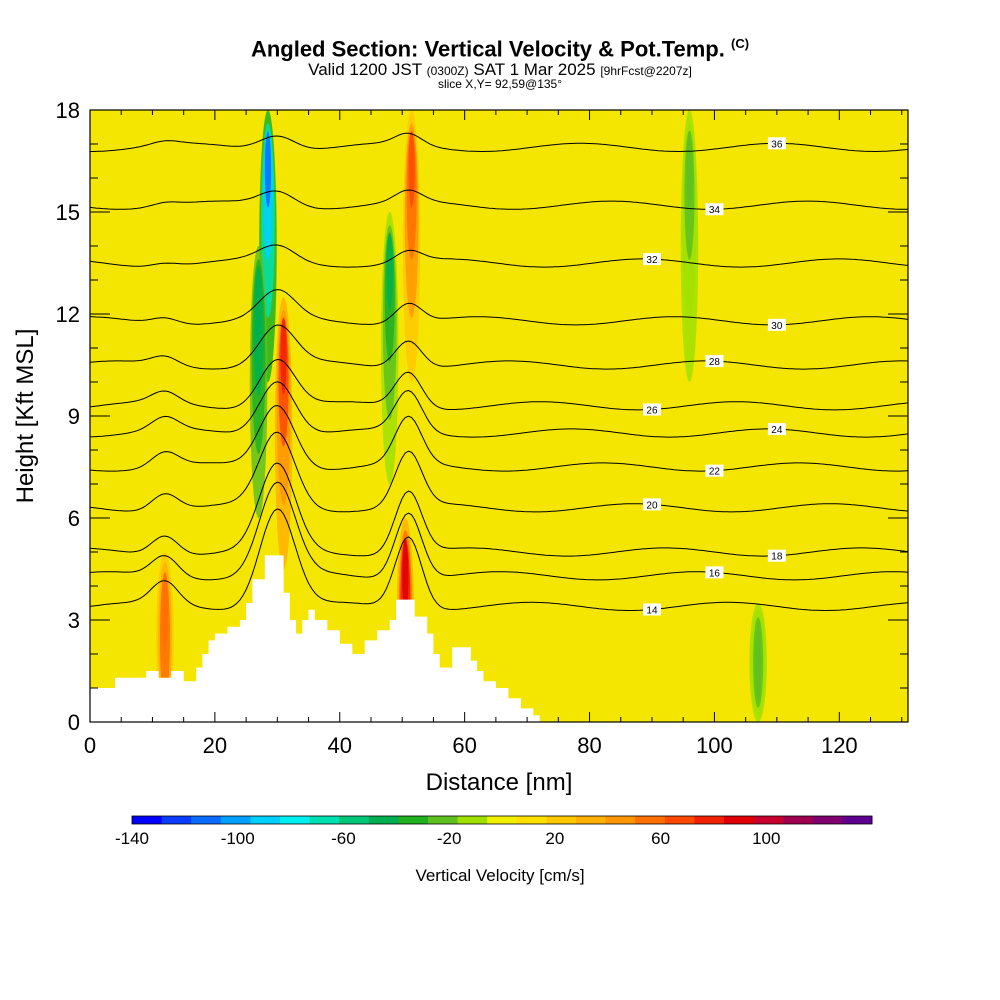  What do you see at coordinates (68, 212) in the screenshot?
I see `y-tick-label: 15` at bounding box center [68, 212].